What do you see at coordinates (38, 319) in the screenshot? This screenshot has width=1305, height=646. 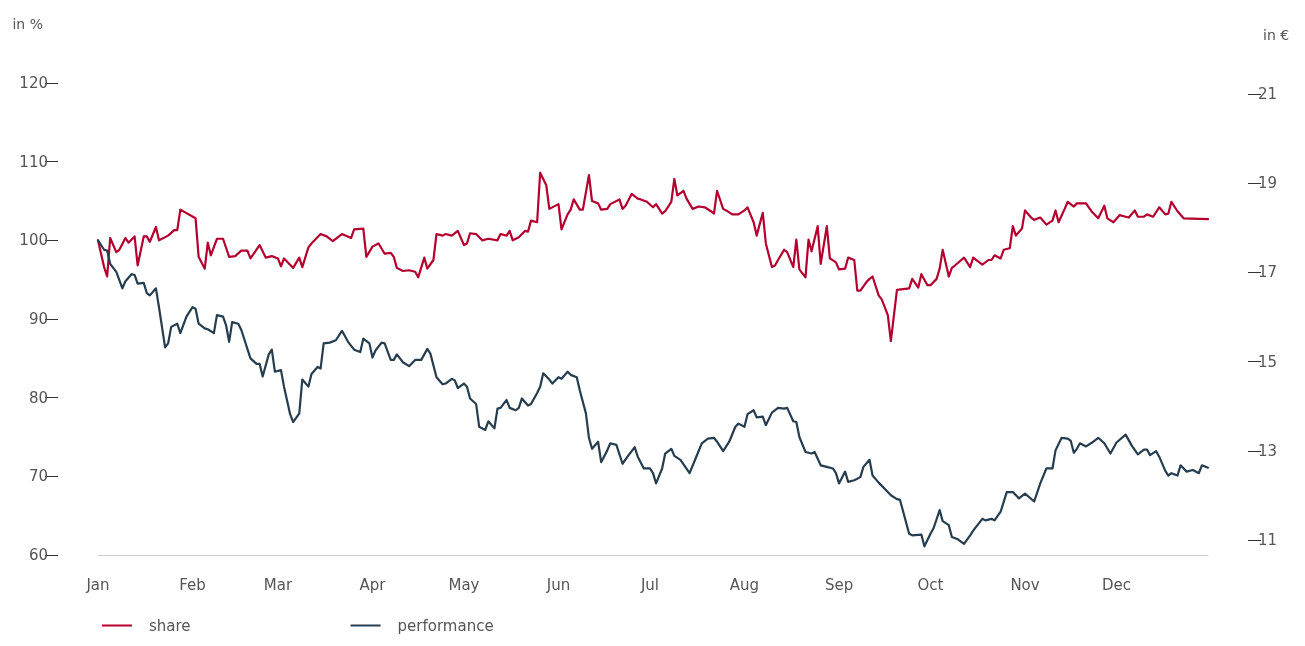 I see `y-tick-label: 90` at bounding box center [38, 319].